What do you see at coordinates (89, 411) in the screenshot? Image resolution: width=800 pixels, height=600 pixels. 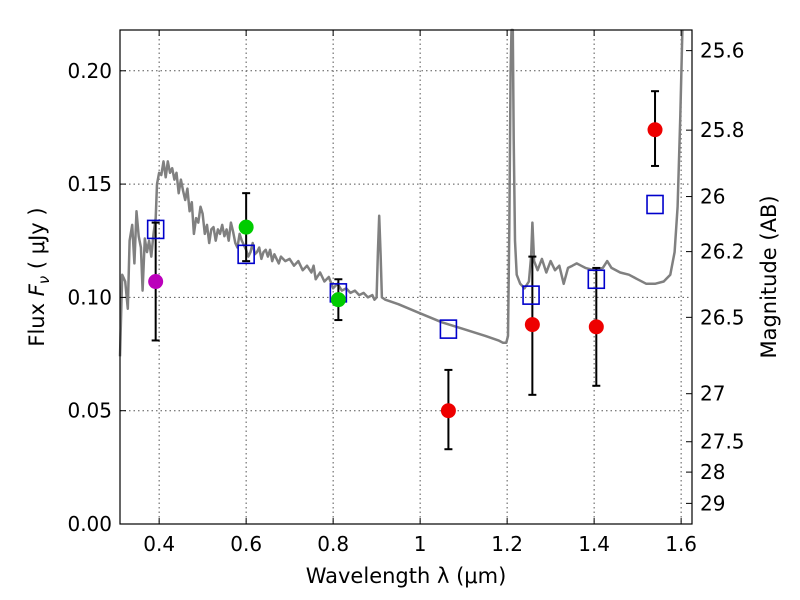 I see `y-tick-label: 0.05` at bounding box center [89, 411].